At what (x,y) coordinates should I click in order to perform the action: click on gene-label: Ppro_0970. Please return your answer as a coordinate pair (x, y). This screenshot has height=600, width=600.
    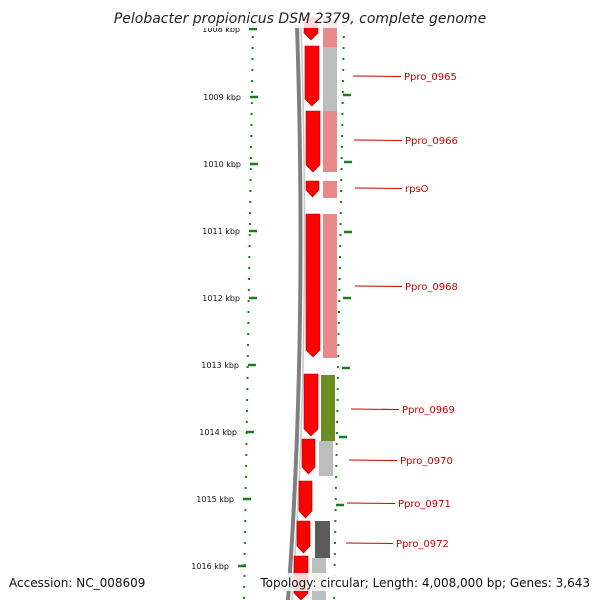
    Looking at the image, I should click on (426, 461).